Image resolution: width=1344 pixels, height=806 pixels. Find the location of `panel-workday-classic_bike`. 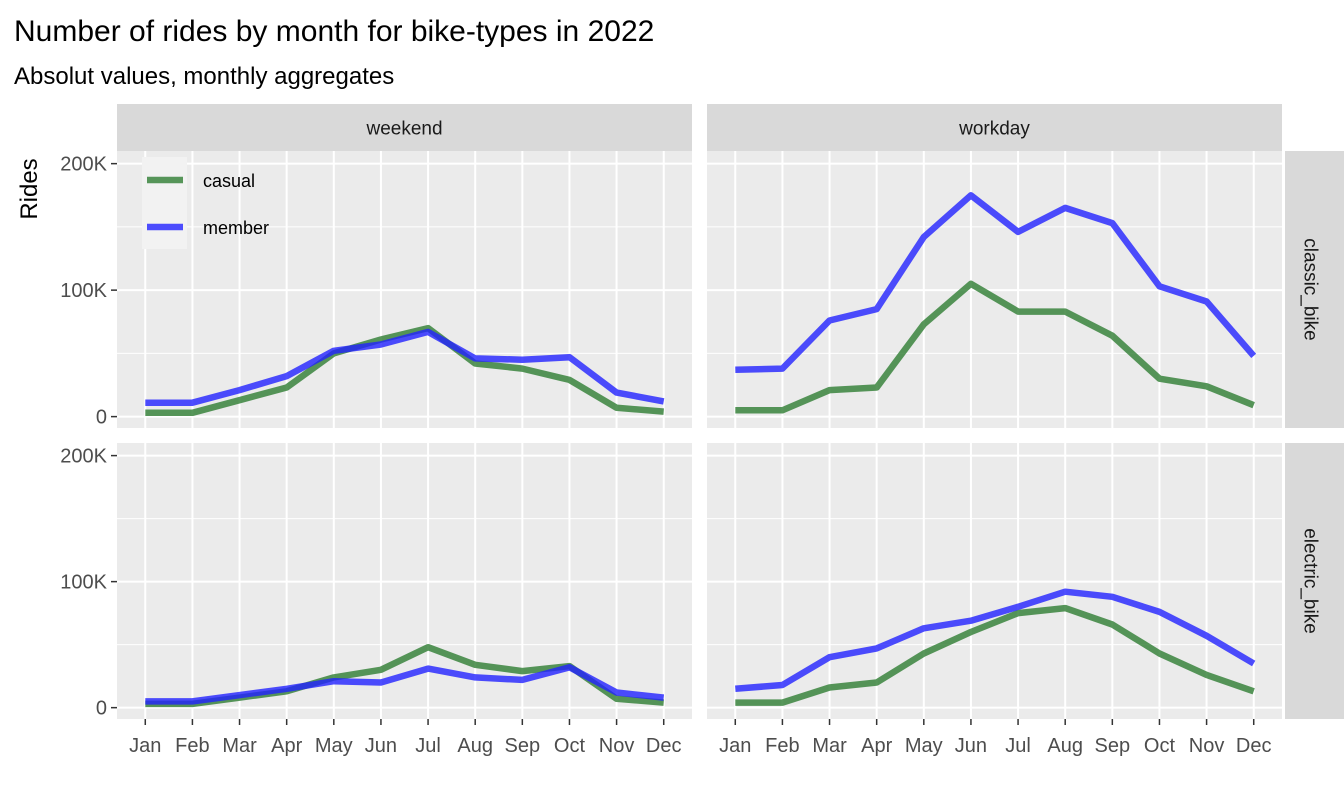

panel-workday-classic_bike is located at coordinates (994, 289).